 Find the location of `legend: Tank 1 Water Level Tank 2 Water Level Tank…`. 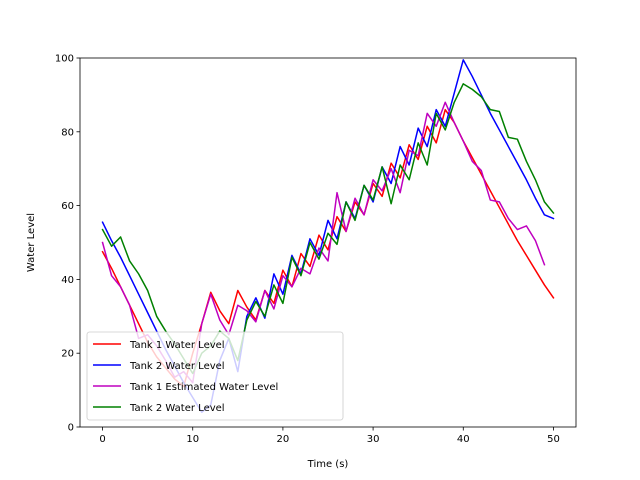

legend: Tank 1 Water Level Tank 2 Water Level Tank… is located at coordinates (215, 376).